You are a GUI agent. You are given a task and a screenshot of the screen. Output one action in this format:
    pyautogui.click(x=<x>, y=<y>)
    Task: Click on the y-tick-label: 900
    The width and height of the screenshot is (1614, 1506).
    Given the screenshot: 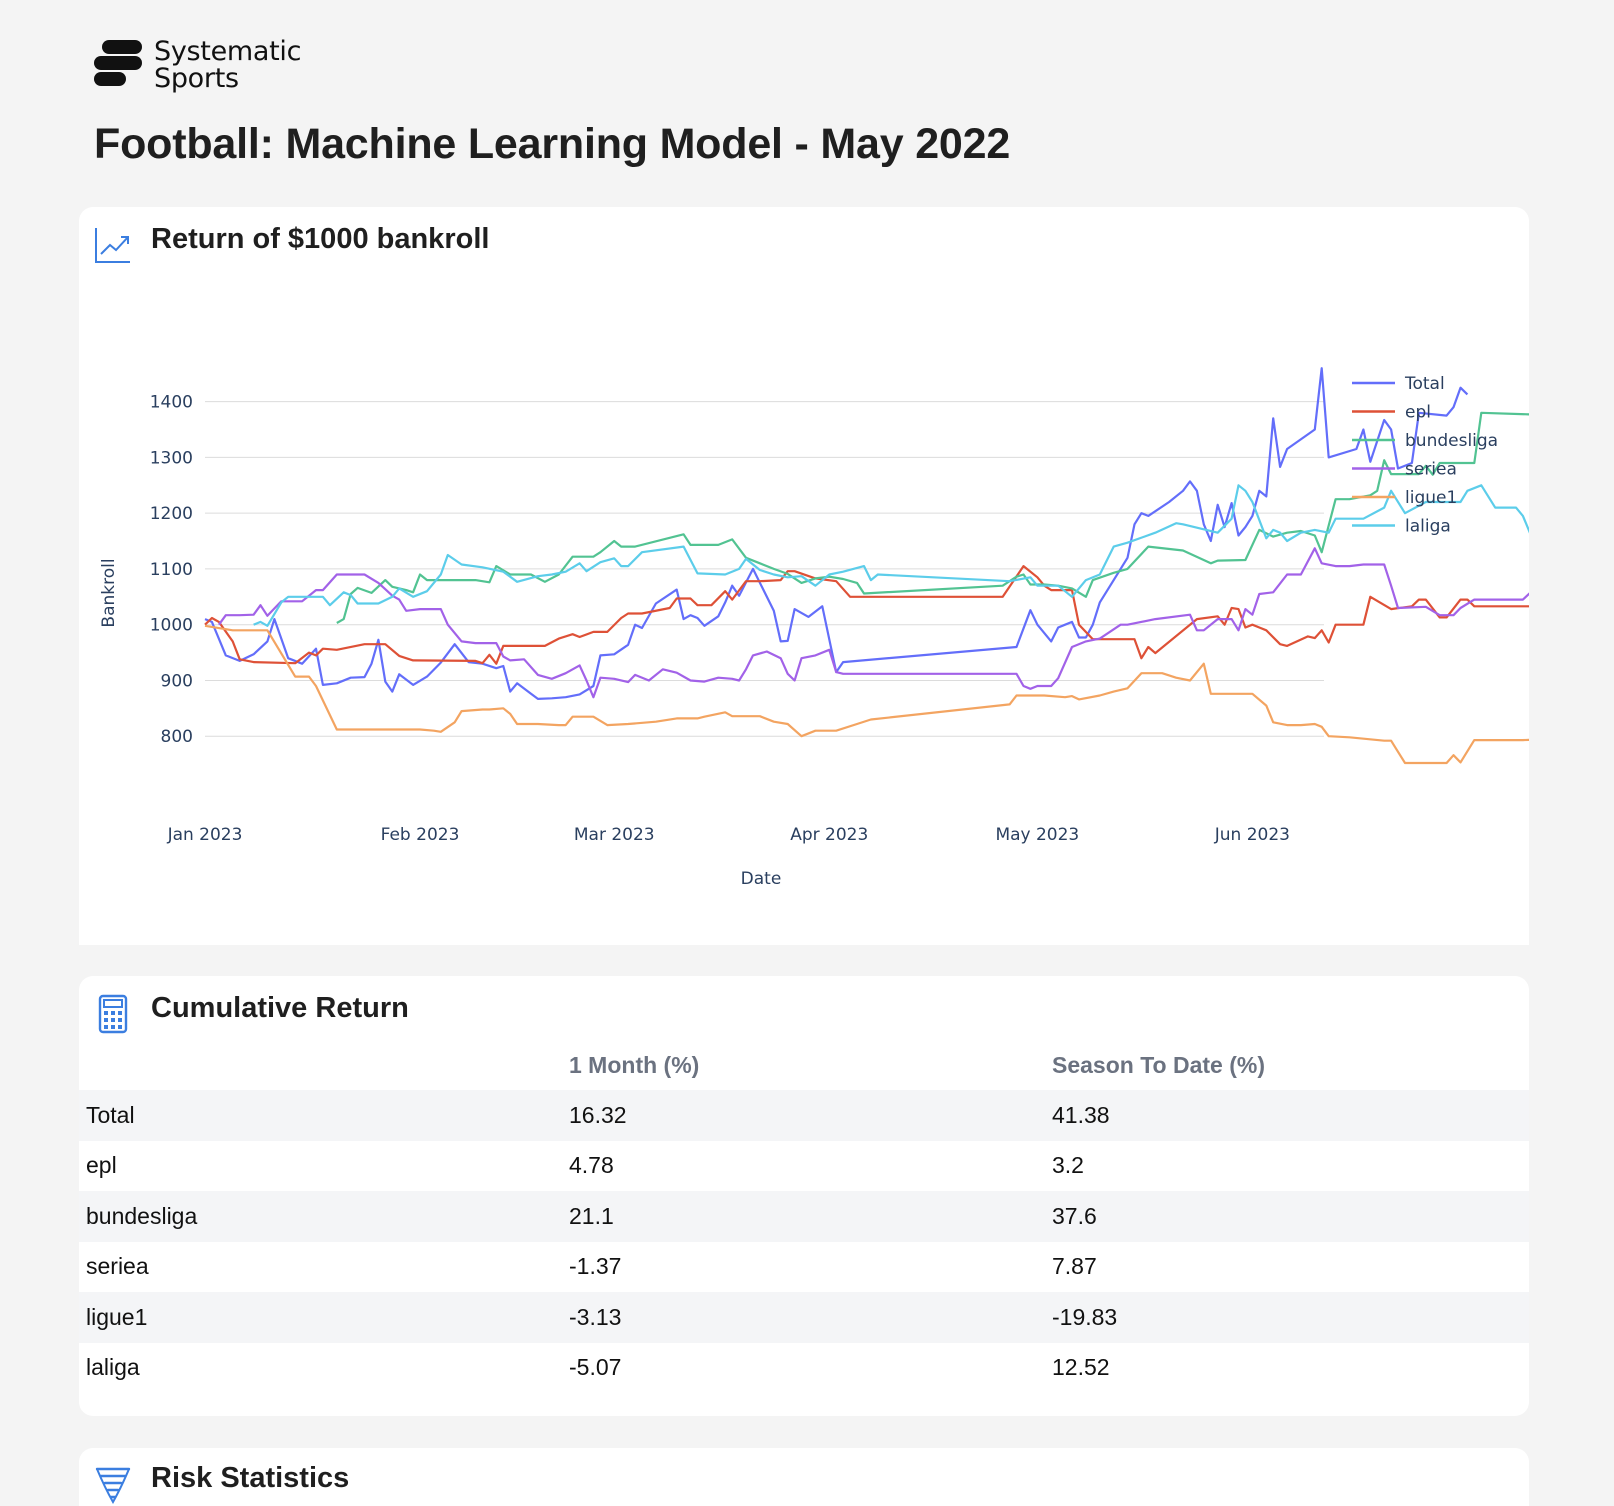 What is the action you would take?
    pyautogui.click(x=177, y=681)
    